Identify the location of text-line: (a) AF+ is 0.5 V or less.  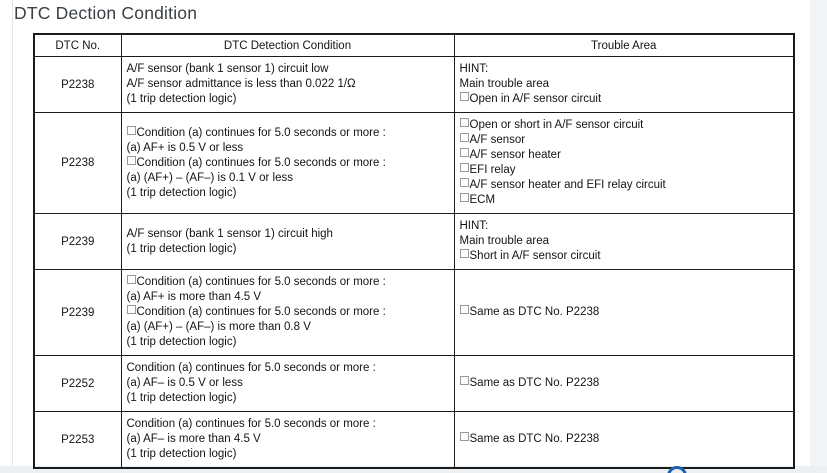
(185, 147).